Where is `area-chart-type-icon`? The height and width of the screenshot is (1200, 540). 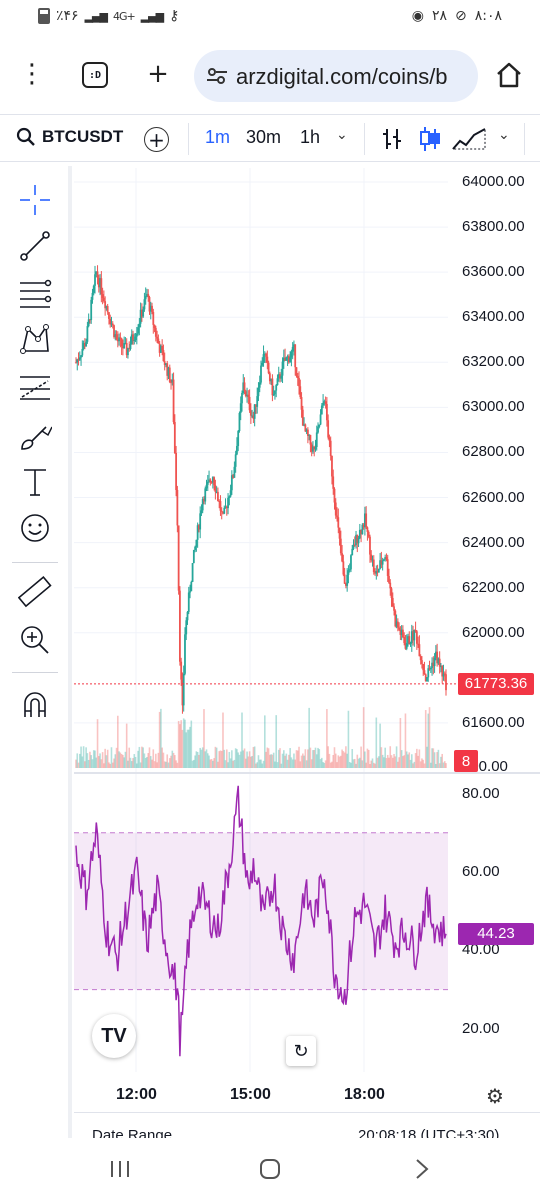
area-chart-type-icon is located at coordinates (469, 139).